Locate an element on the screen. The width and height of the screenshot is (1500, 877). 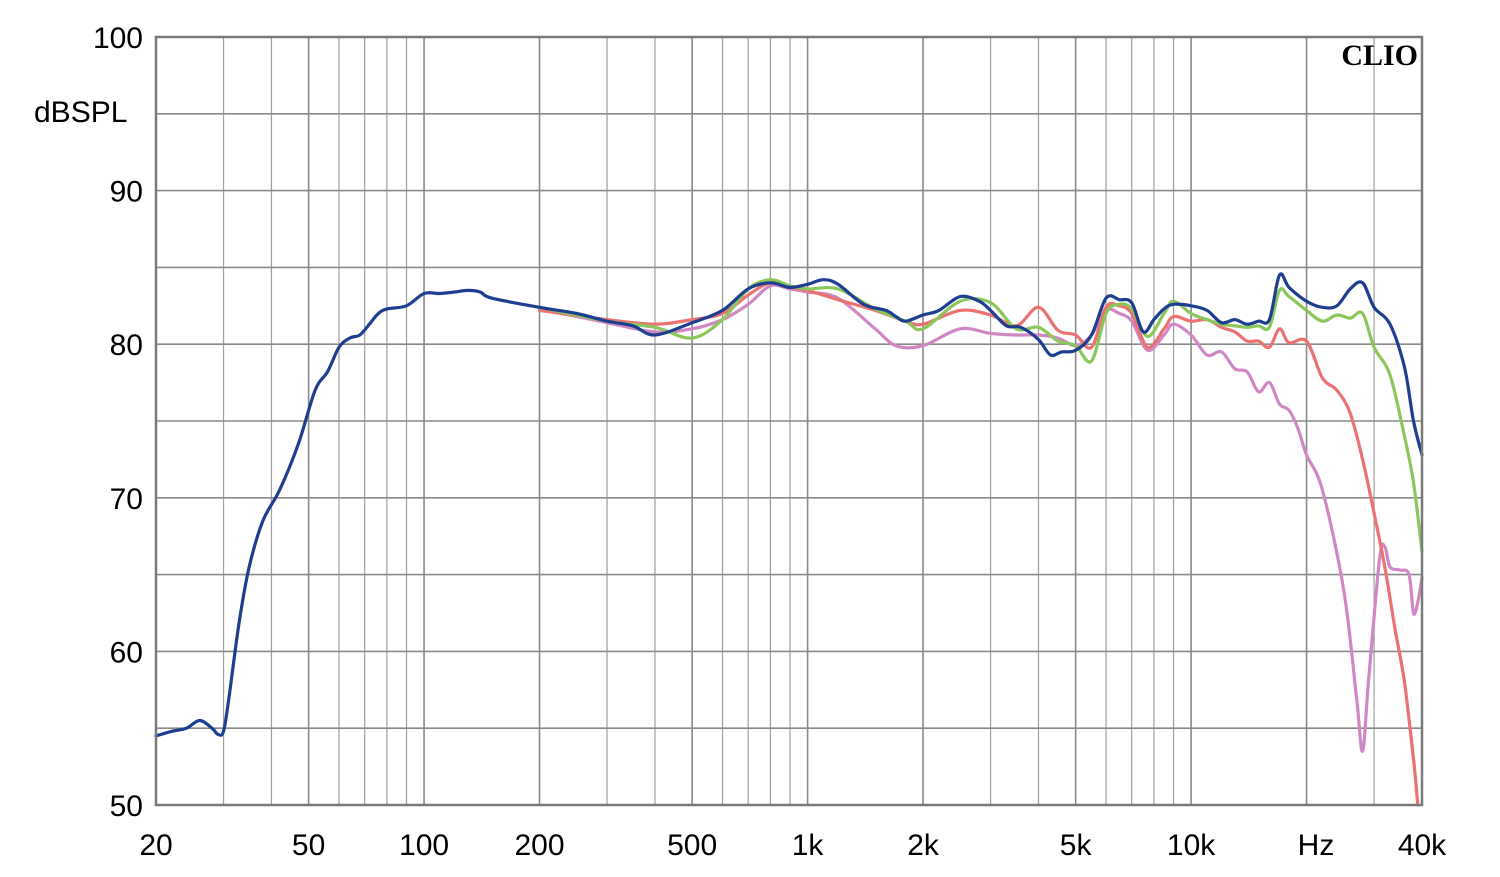
x-tick-label: 40k is located at coordinates (1422, 845).